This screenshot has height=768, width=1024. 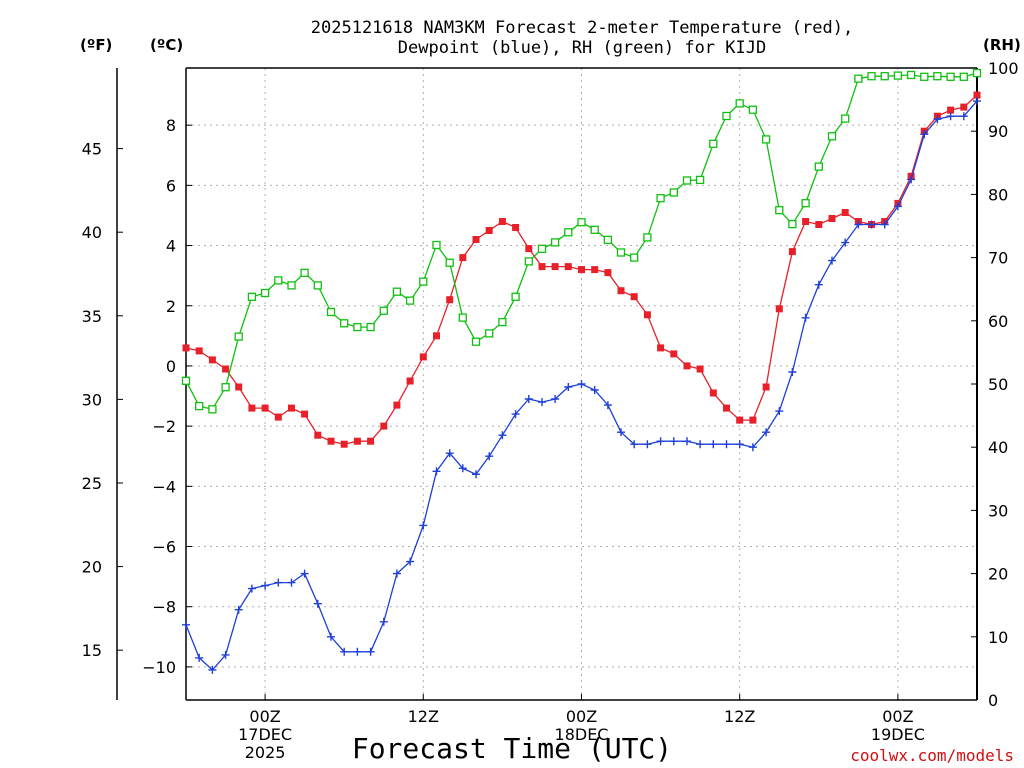 I want to click on time-tick-label: 17DEC, so click(x=265, y=734).